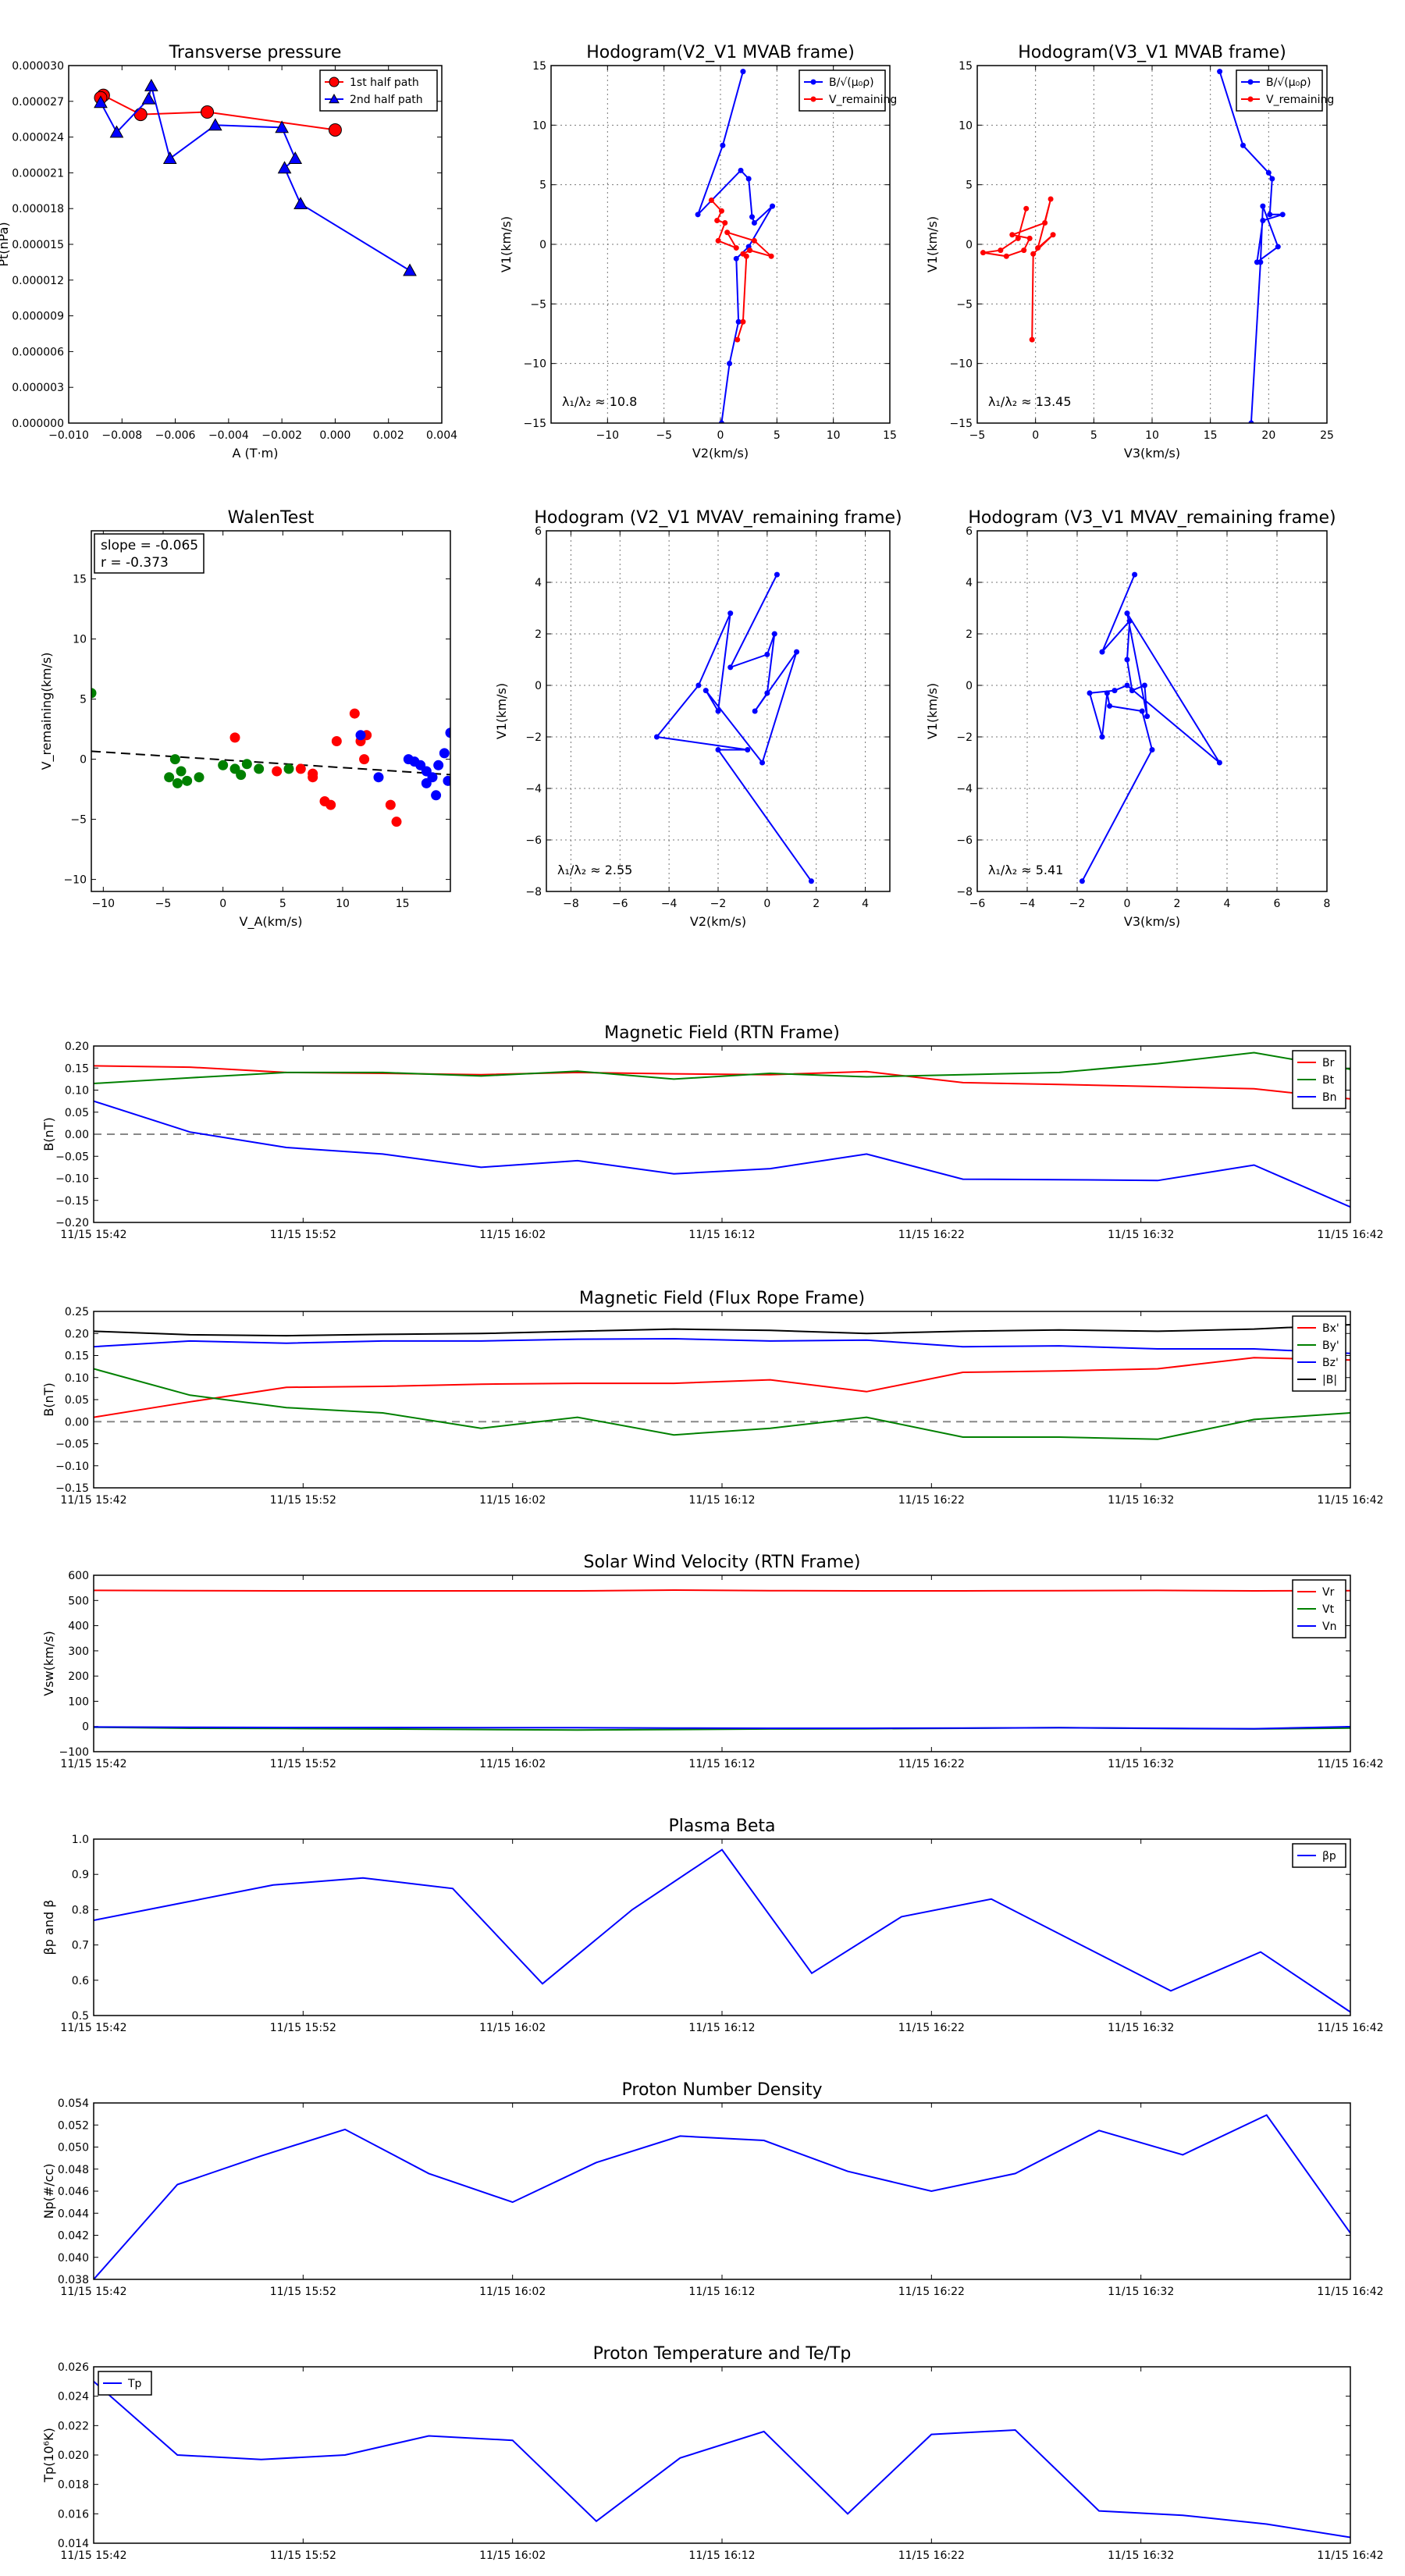  Describe the element at coordinates (1141, 1500) in the screenshot. I see `x-tick-label: 11/15 16:32` at that location.